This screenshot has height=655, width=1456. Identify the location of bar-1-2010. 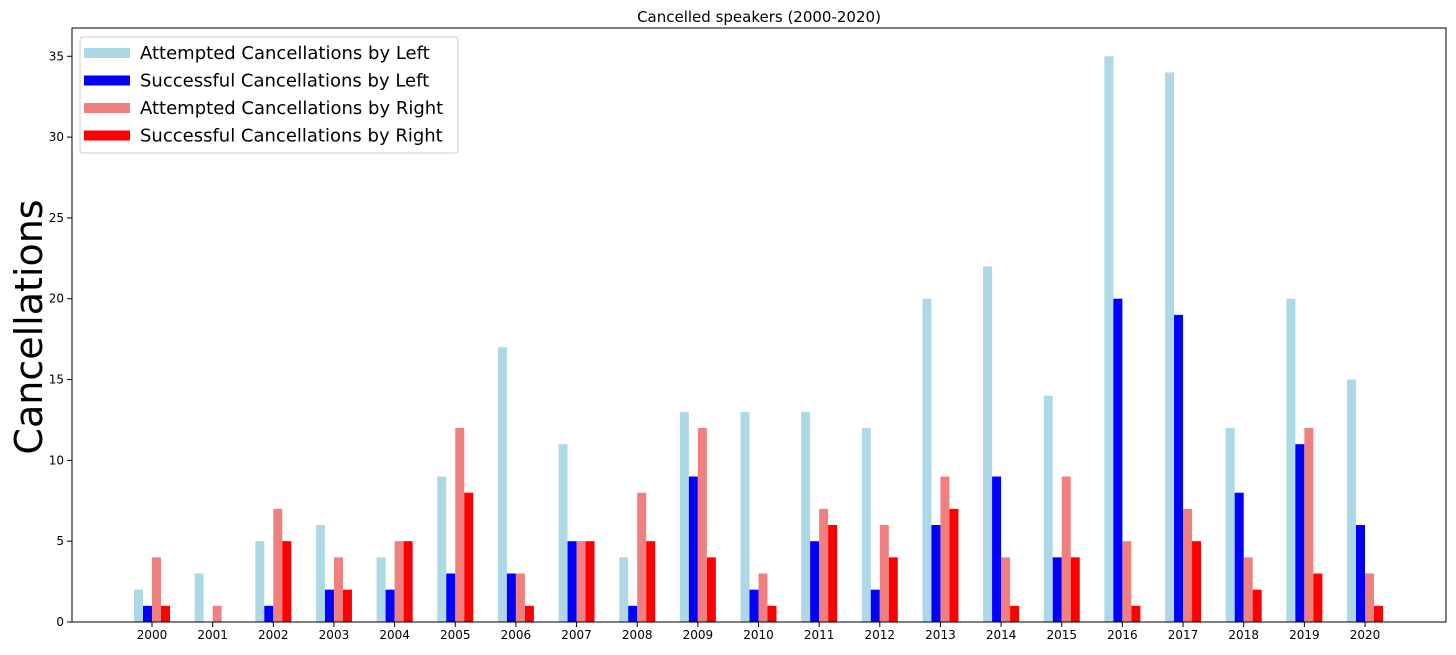
(745, 516).